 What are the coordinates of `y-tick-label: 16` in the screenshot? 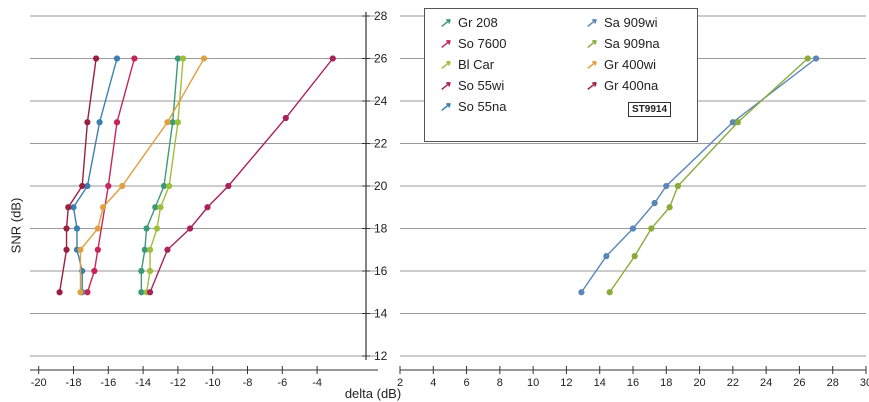 It's located at (381, 271).